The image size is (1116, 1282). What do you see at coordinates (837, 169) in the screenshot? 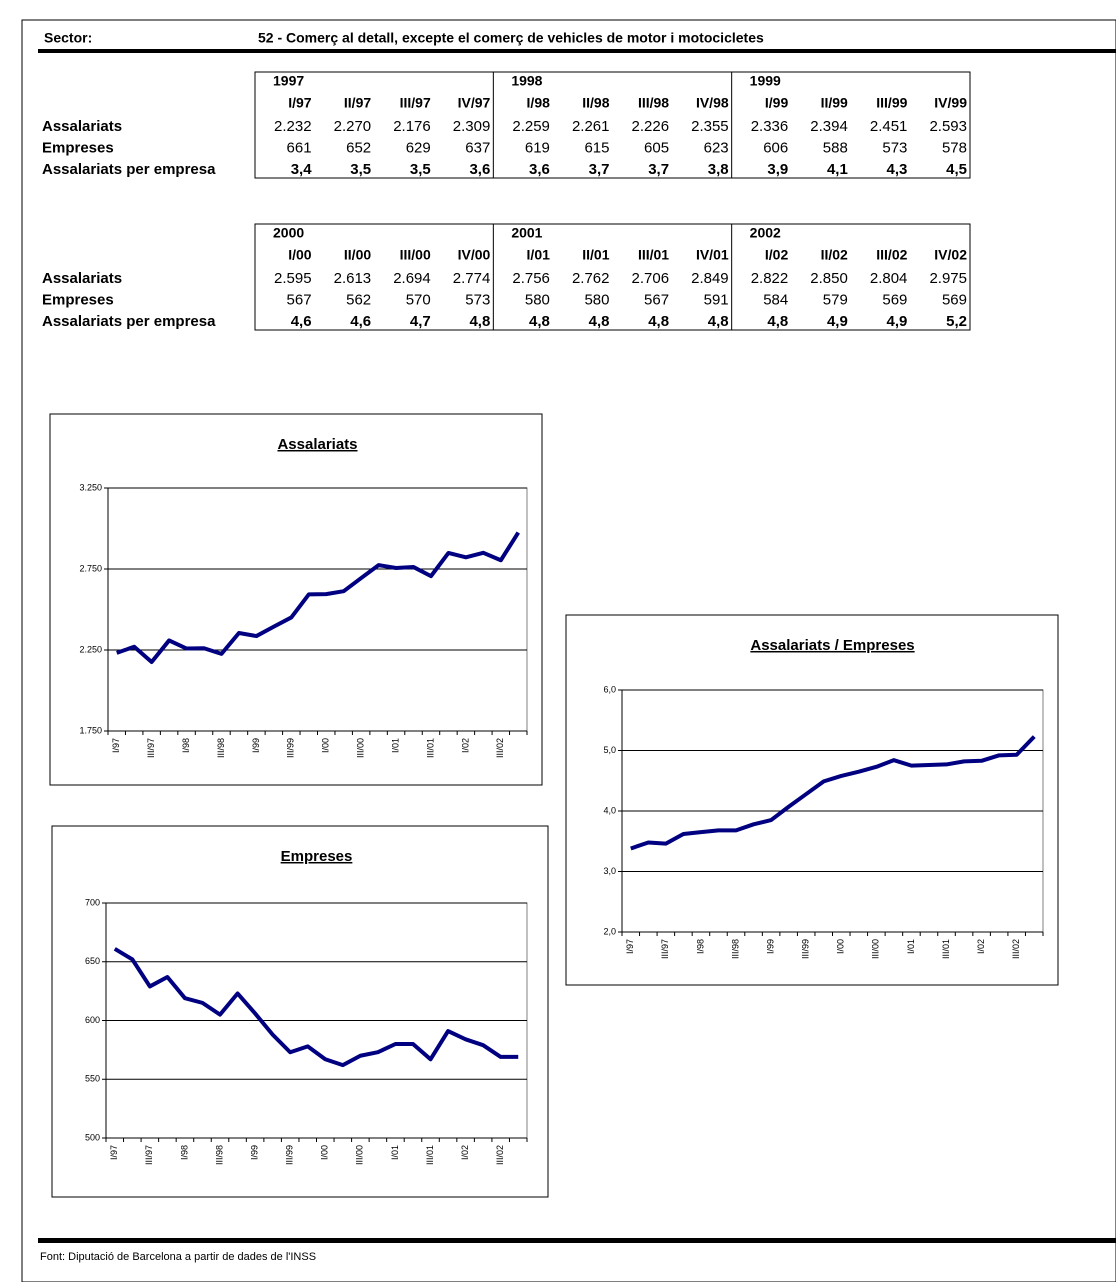
I see `table-cell: 4,1` at bounding box center [837, 169].